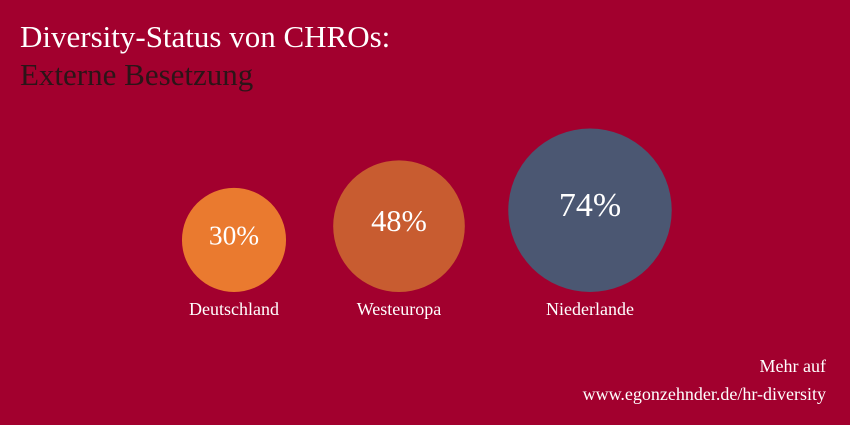  I want to click on chart-subtitle: Externe Besetzung, so click(136, 74).